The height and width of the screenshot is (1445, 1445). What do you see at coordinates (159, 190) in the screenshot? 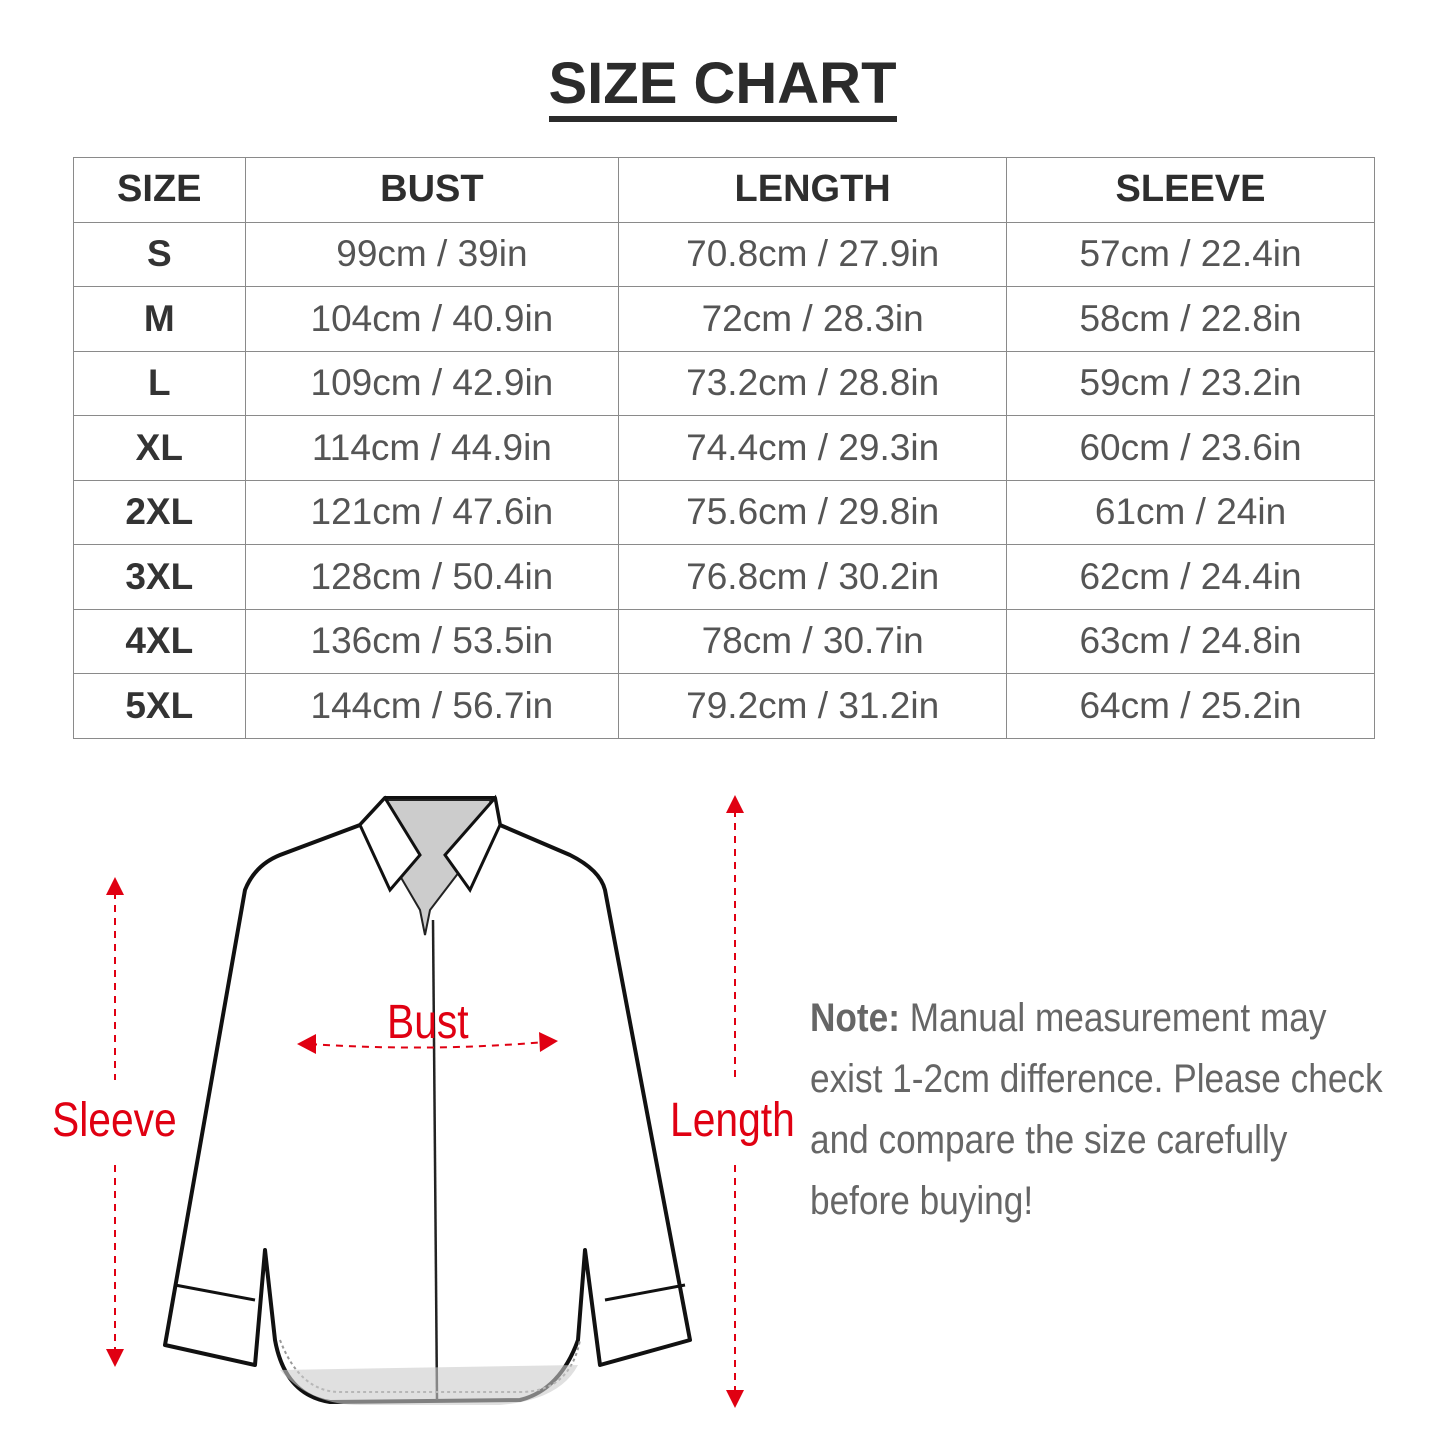
I see `header-size: SIZE` at bounding box center [159, 190].